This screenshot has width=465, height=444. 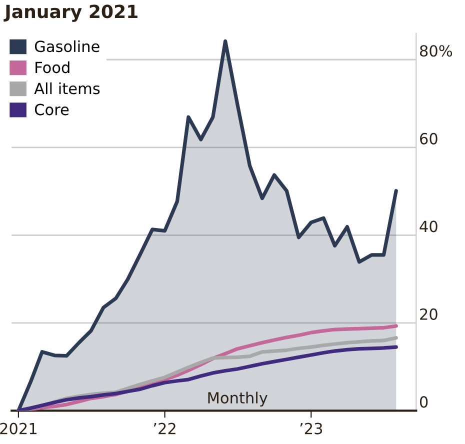 What do you see at coordinates (51, 110) in the screenshot?
I see `legend-label: Core` at bounding box center [51, 110].